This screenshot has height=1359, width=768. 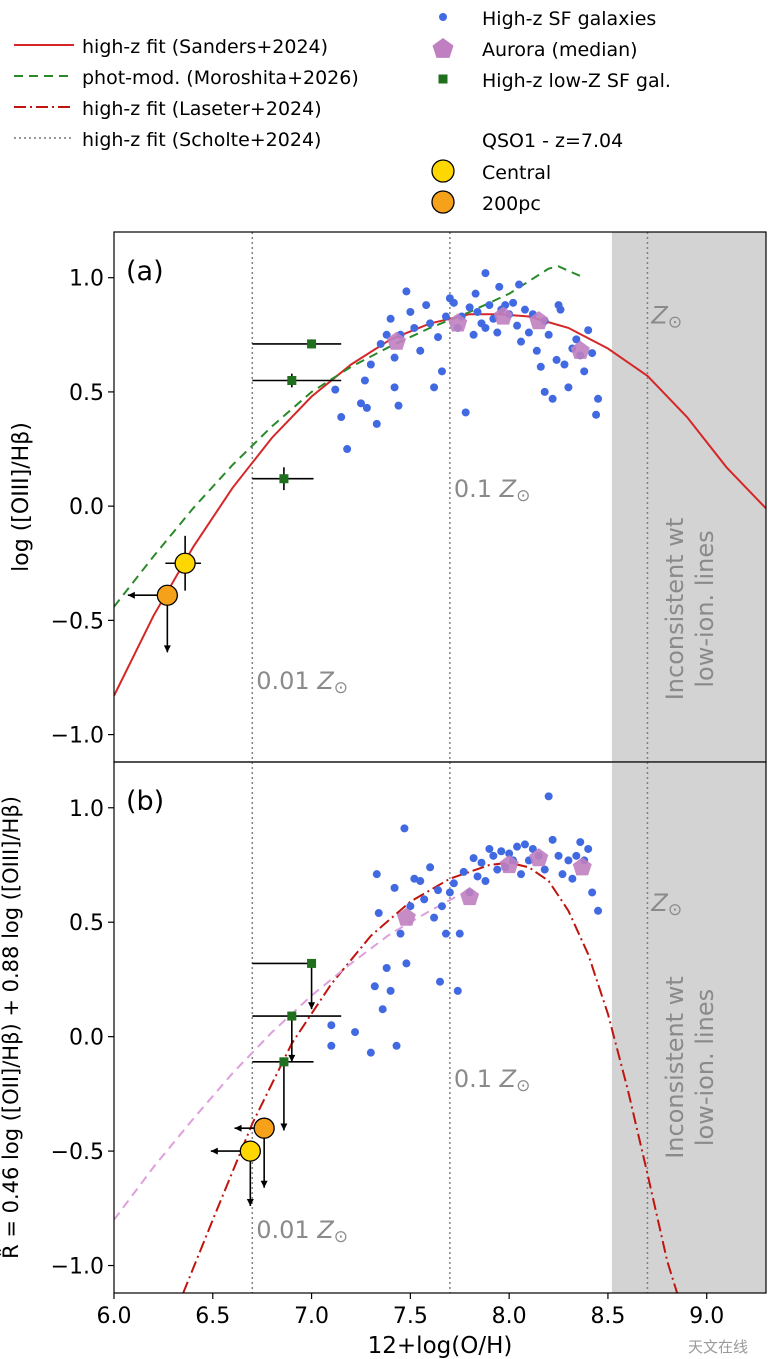 What do you see at coordinates (690, 609) in the screenshot?
I see `shaded-region-label: Inconsistent wtlow-ion. lines` at bounding box center [690, 609].